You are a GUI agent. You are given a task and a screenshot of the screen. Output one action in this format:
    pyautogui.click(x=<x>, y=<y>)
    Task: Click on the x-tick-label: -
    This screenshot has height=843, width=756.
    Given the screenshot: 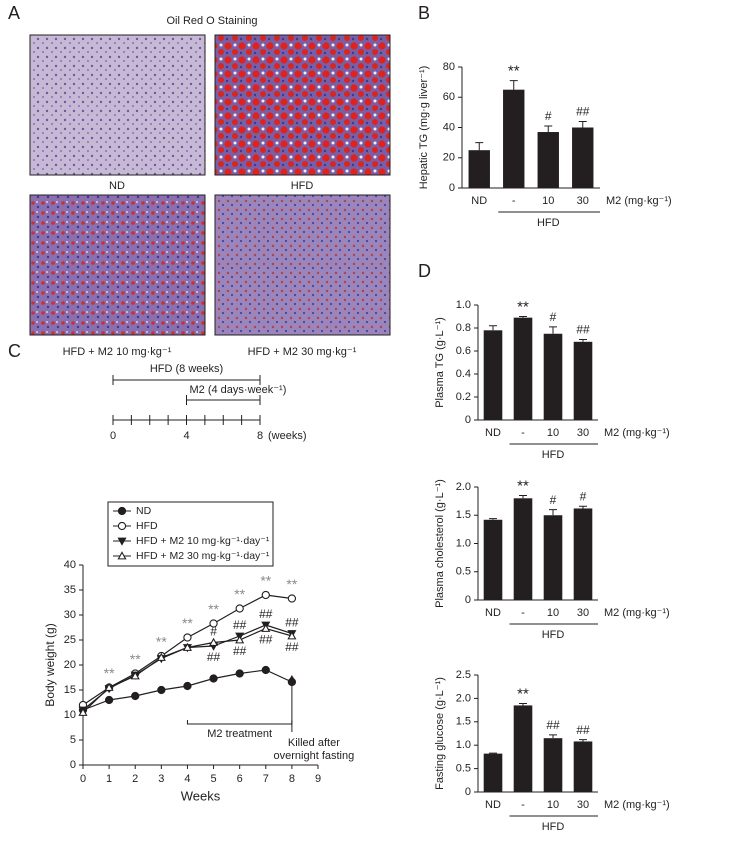 What is the action you would take?
    pyautogui.click(x=523, y=433)
    